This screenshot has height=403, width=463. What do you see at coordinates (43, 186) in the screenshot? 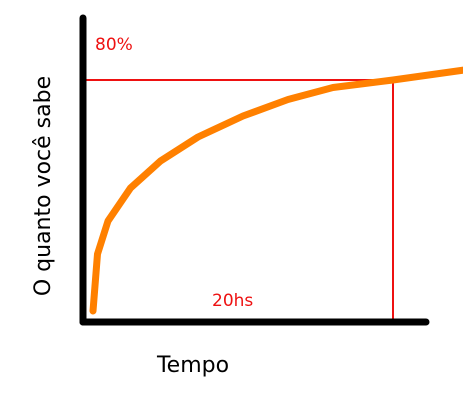
I see `y-axis-label: O quanto você sabe` at bounding box center [43, 186].